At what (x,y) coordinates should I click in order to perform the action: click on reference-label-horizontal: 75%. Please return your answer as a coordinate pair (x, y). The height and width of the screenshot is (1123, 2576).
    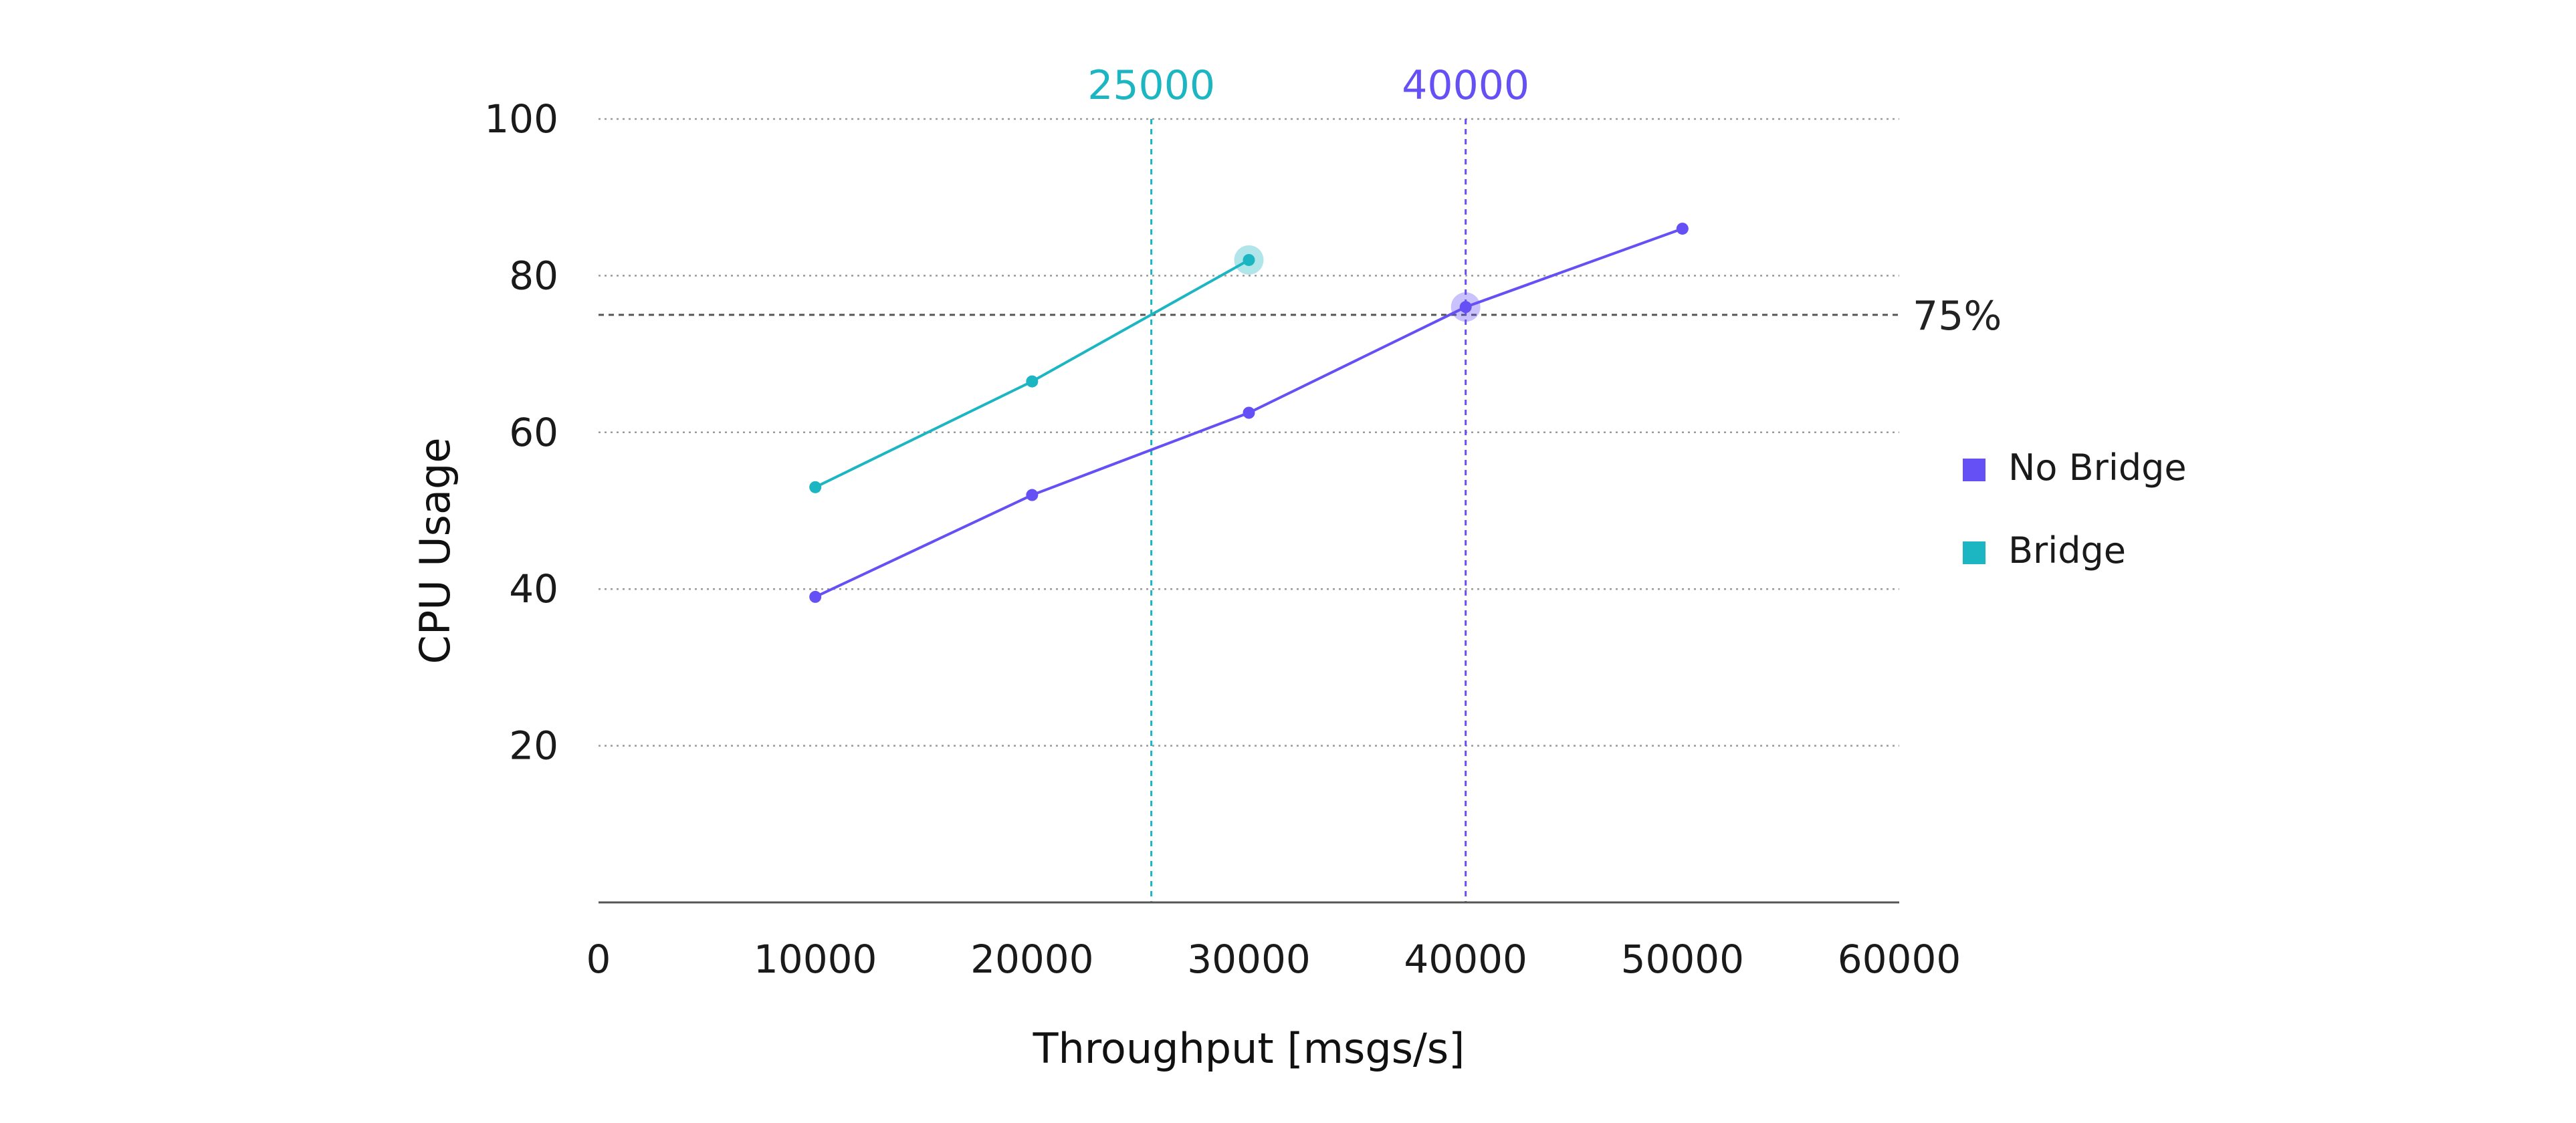
    Looking at the image, I should click on (1958, 316).